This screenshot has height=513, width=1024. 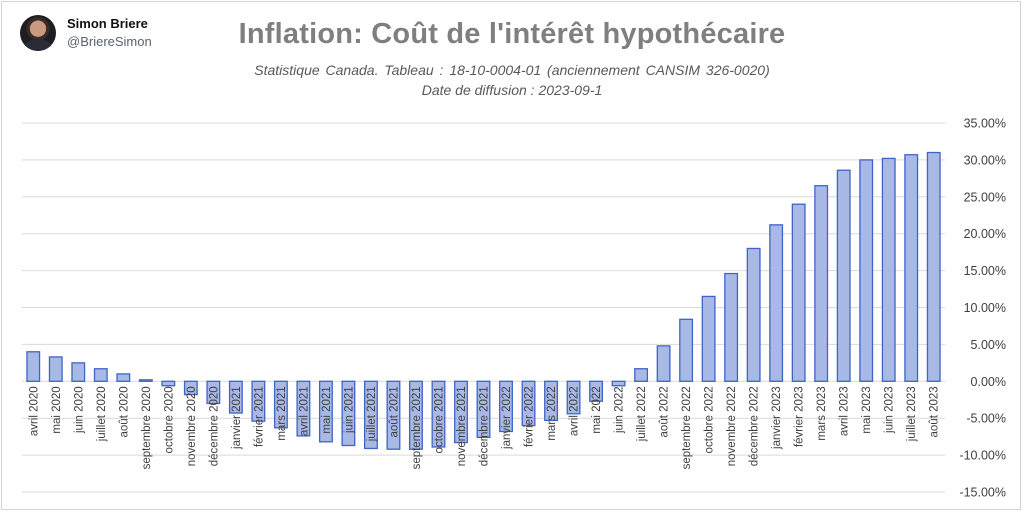 I want to click on x-tick-label: juin 2022, so click(x=620, y=410).